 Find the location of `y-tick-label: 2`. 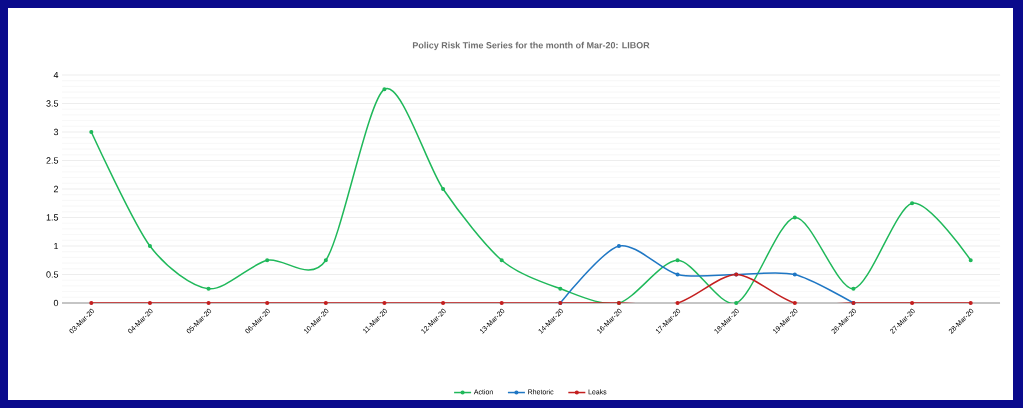

y-tick-label: 2 is located at coordinates (56, 189).